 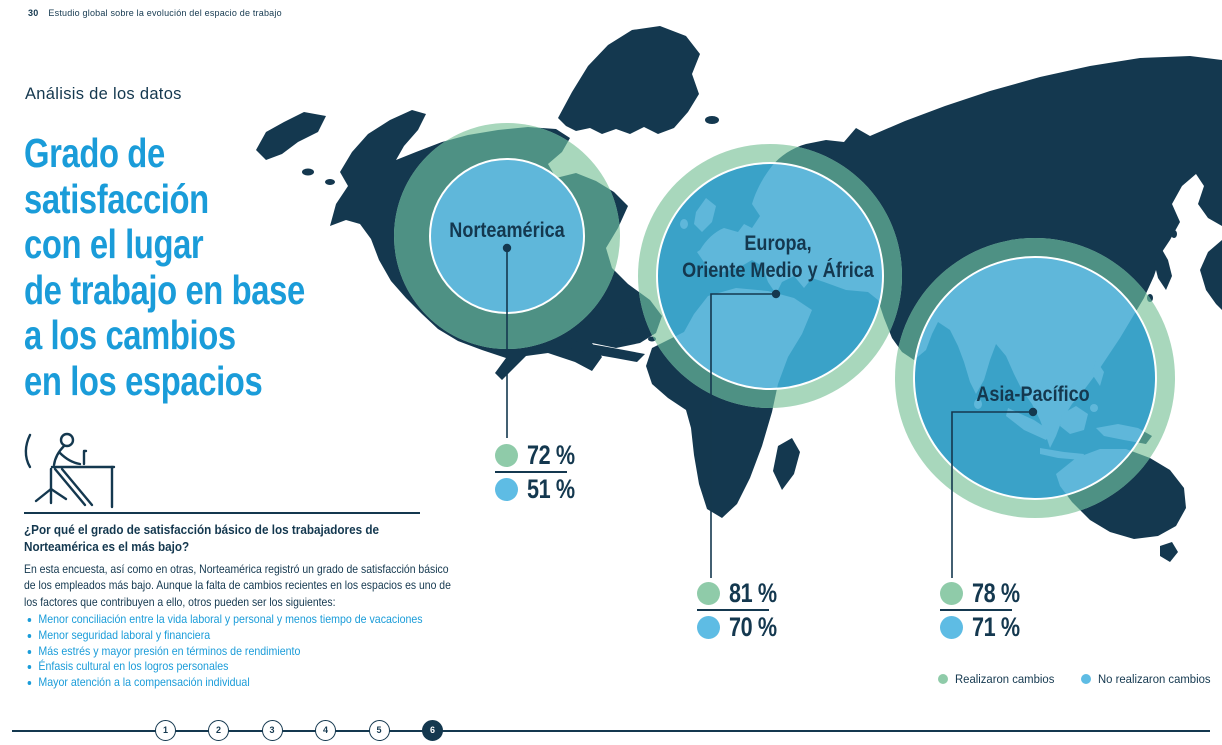 I want to click on stats-asia-pacifico: 78 % 71 %, so click(x=1005, y=609).